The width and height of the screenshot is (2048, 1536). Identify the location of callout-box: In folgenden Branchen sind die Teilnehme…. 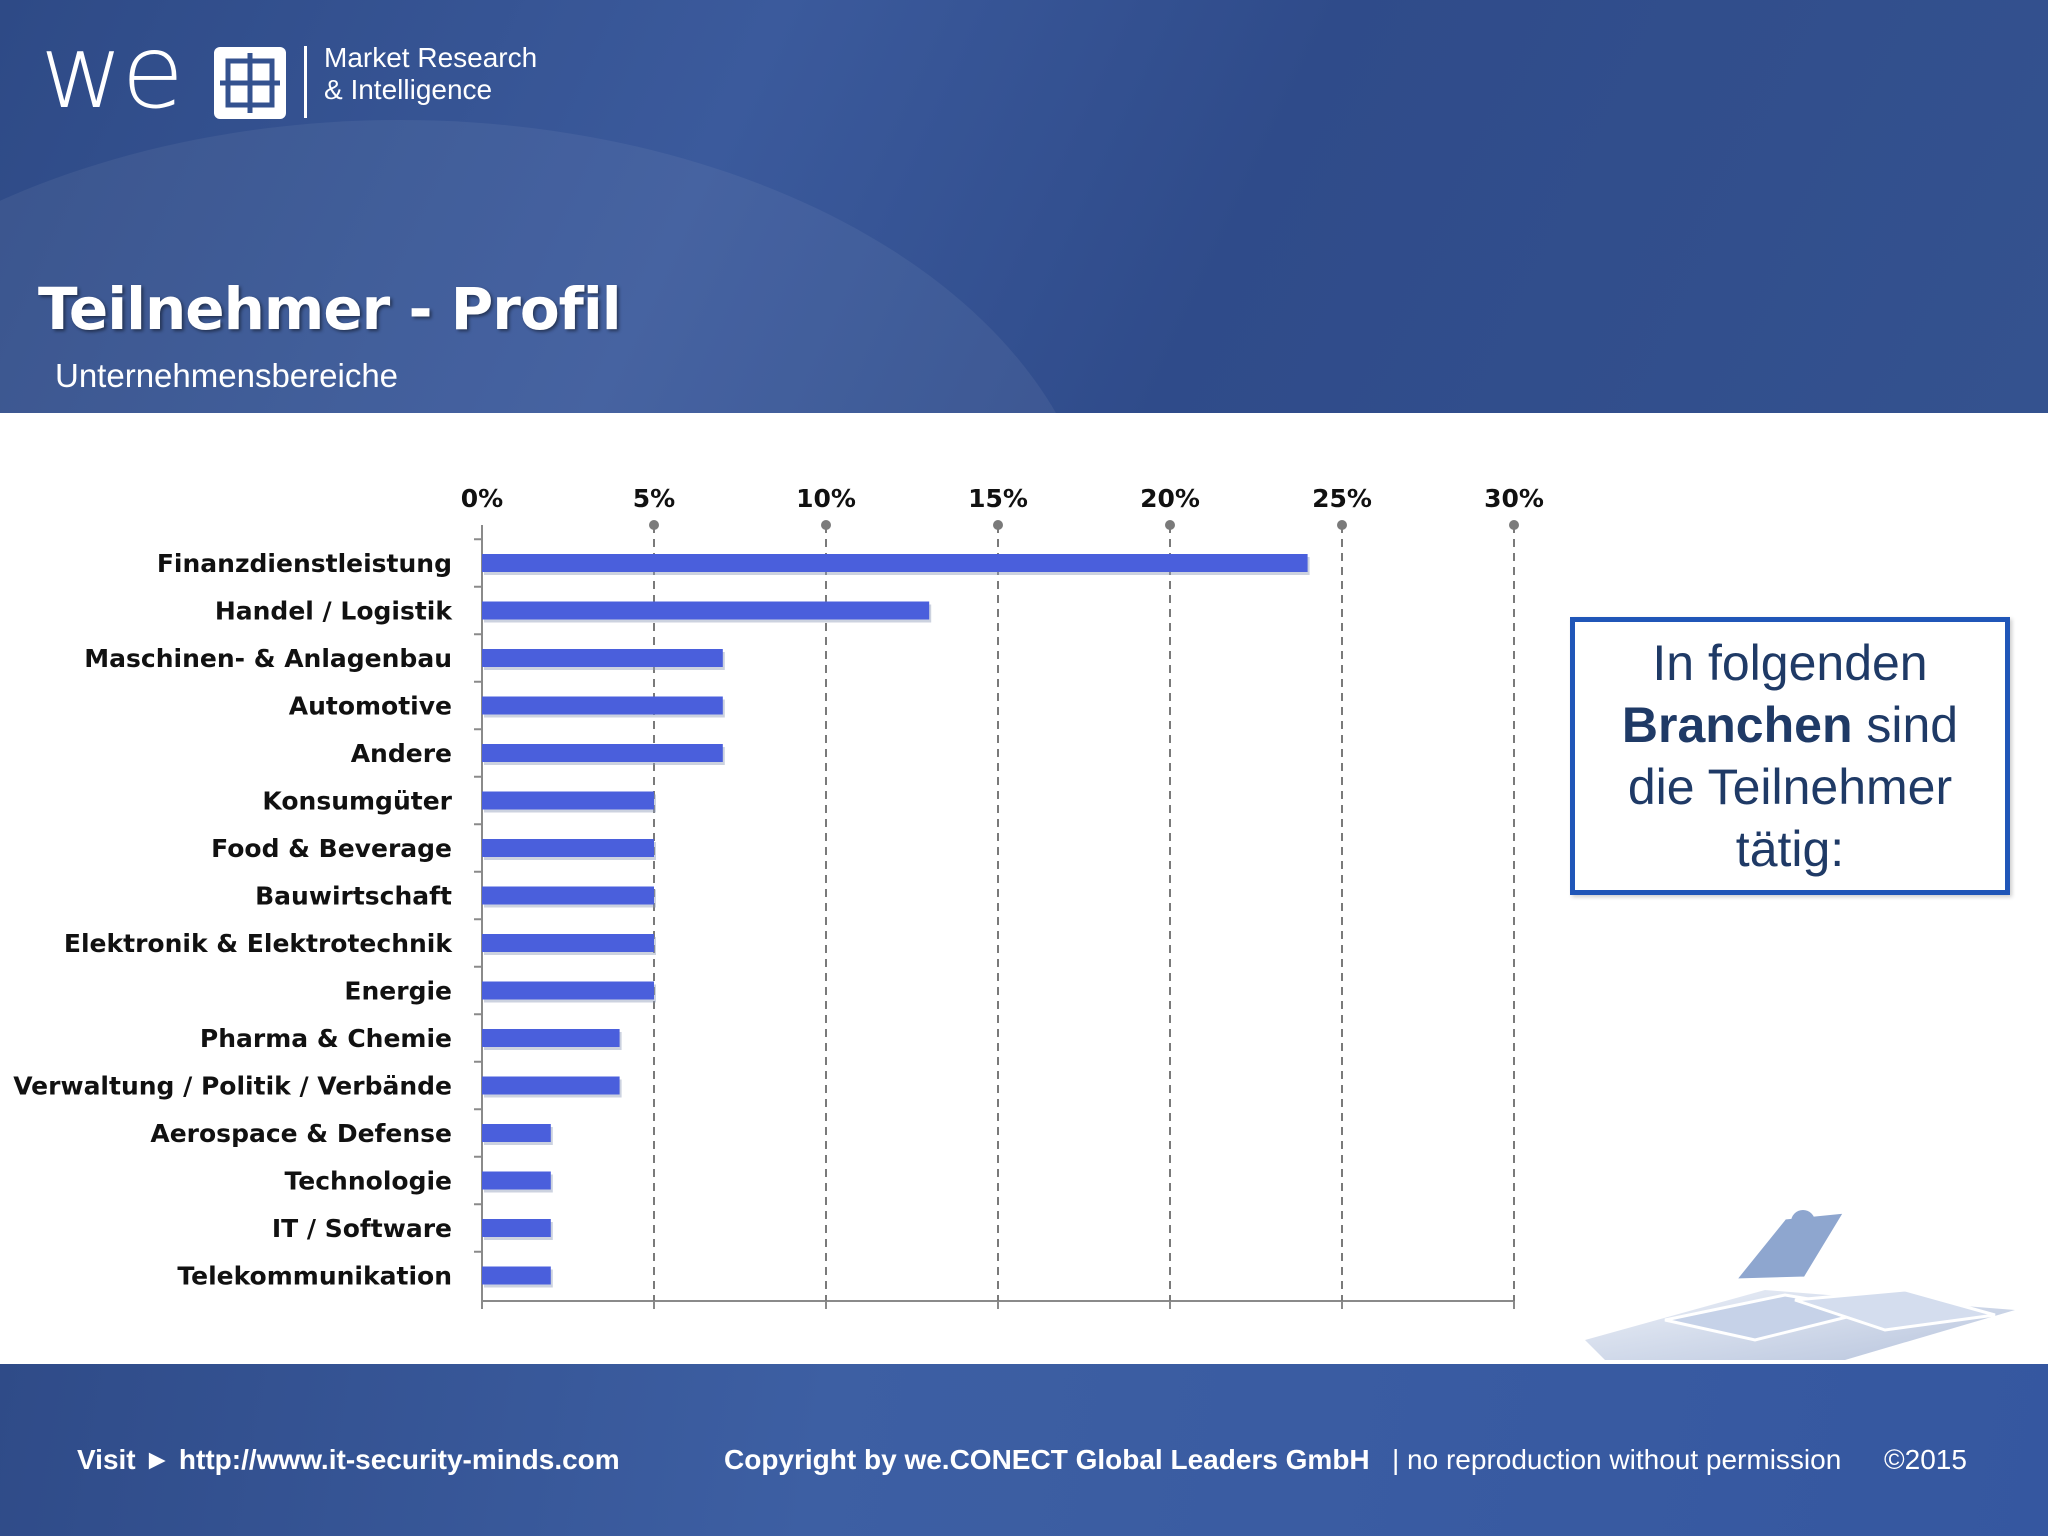
(1790, 756).